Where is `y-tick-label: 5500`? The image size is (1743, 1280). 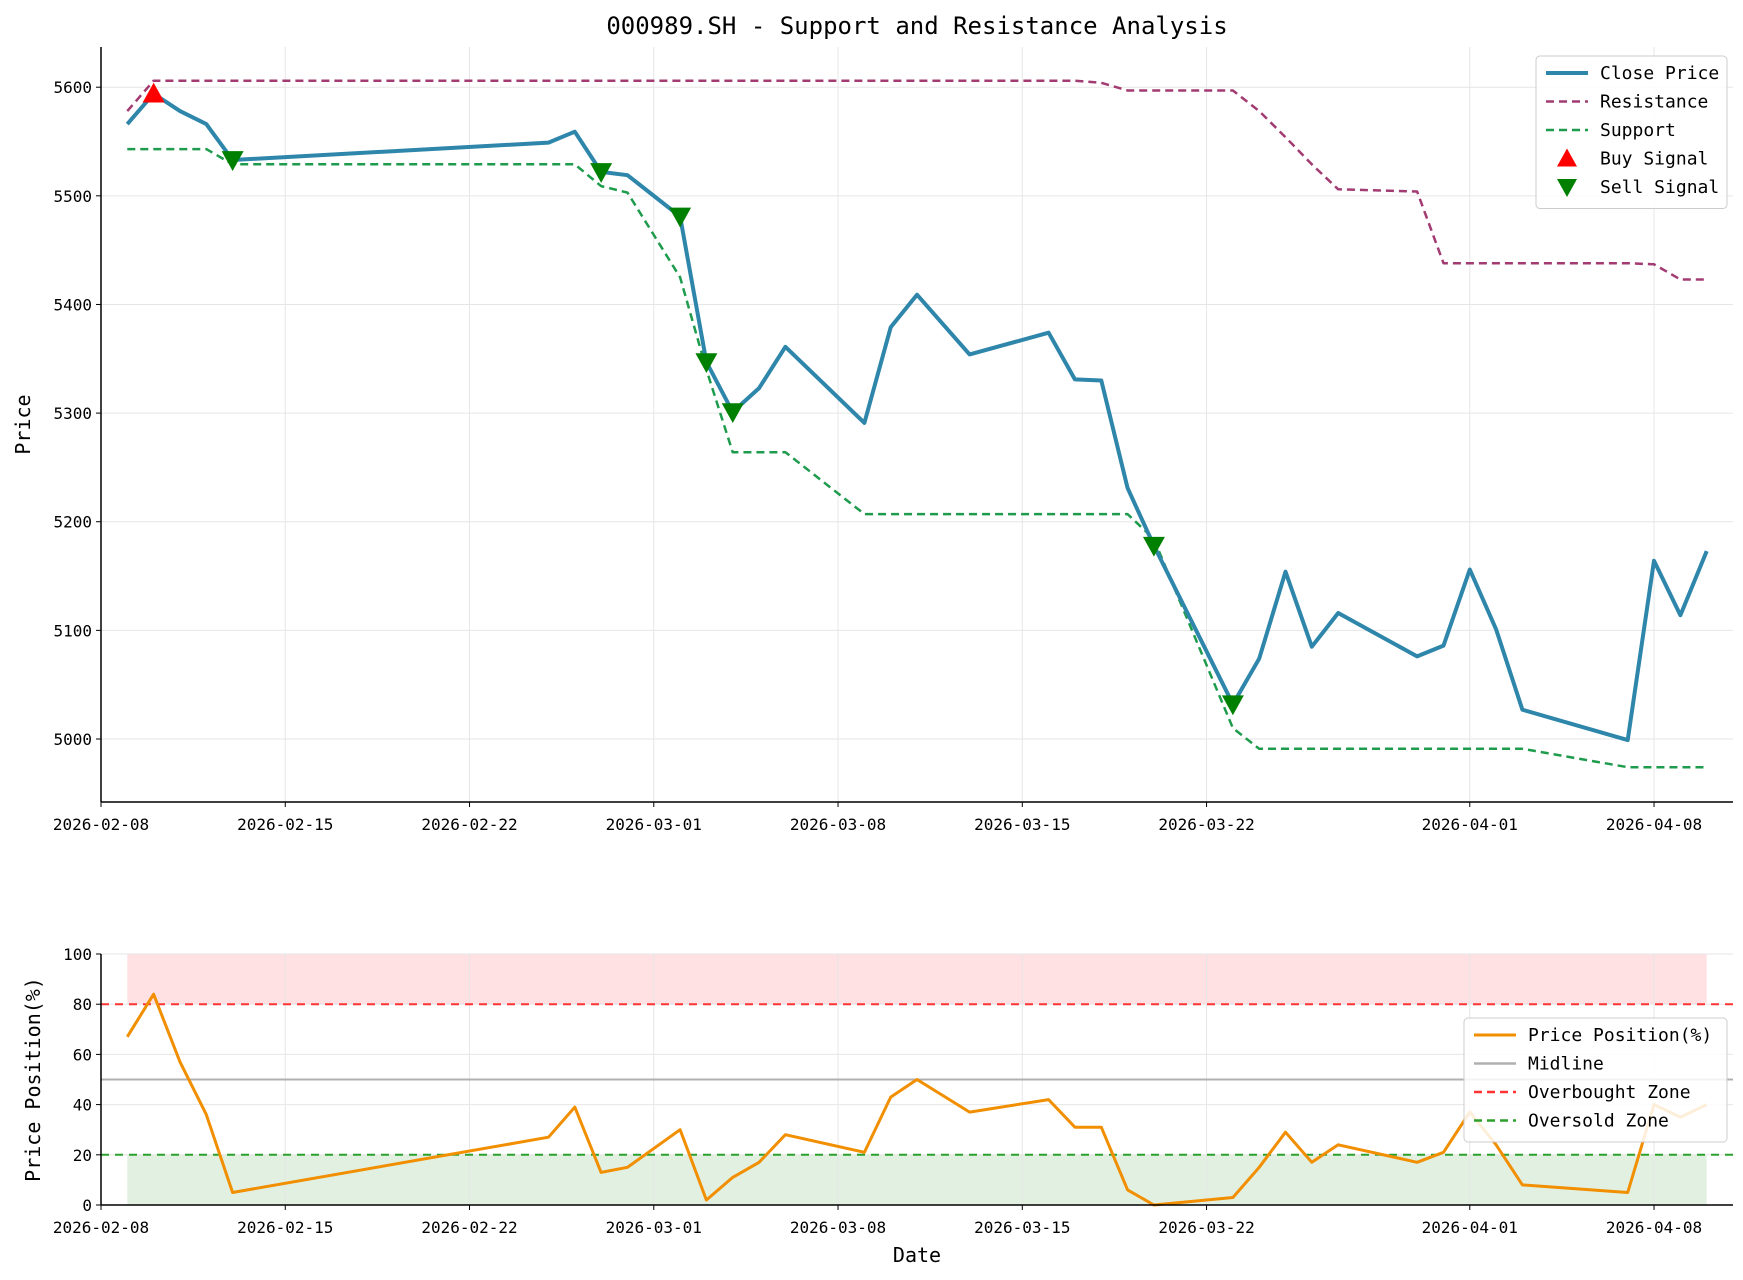
y-tick-label: 5500 is located at coordinates (72, 196).